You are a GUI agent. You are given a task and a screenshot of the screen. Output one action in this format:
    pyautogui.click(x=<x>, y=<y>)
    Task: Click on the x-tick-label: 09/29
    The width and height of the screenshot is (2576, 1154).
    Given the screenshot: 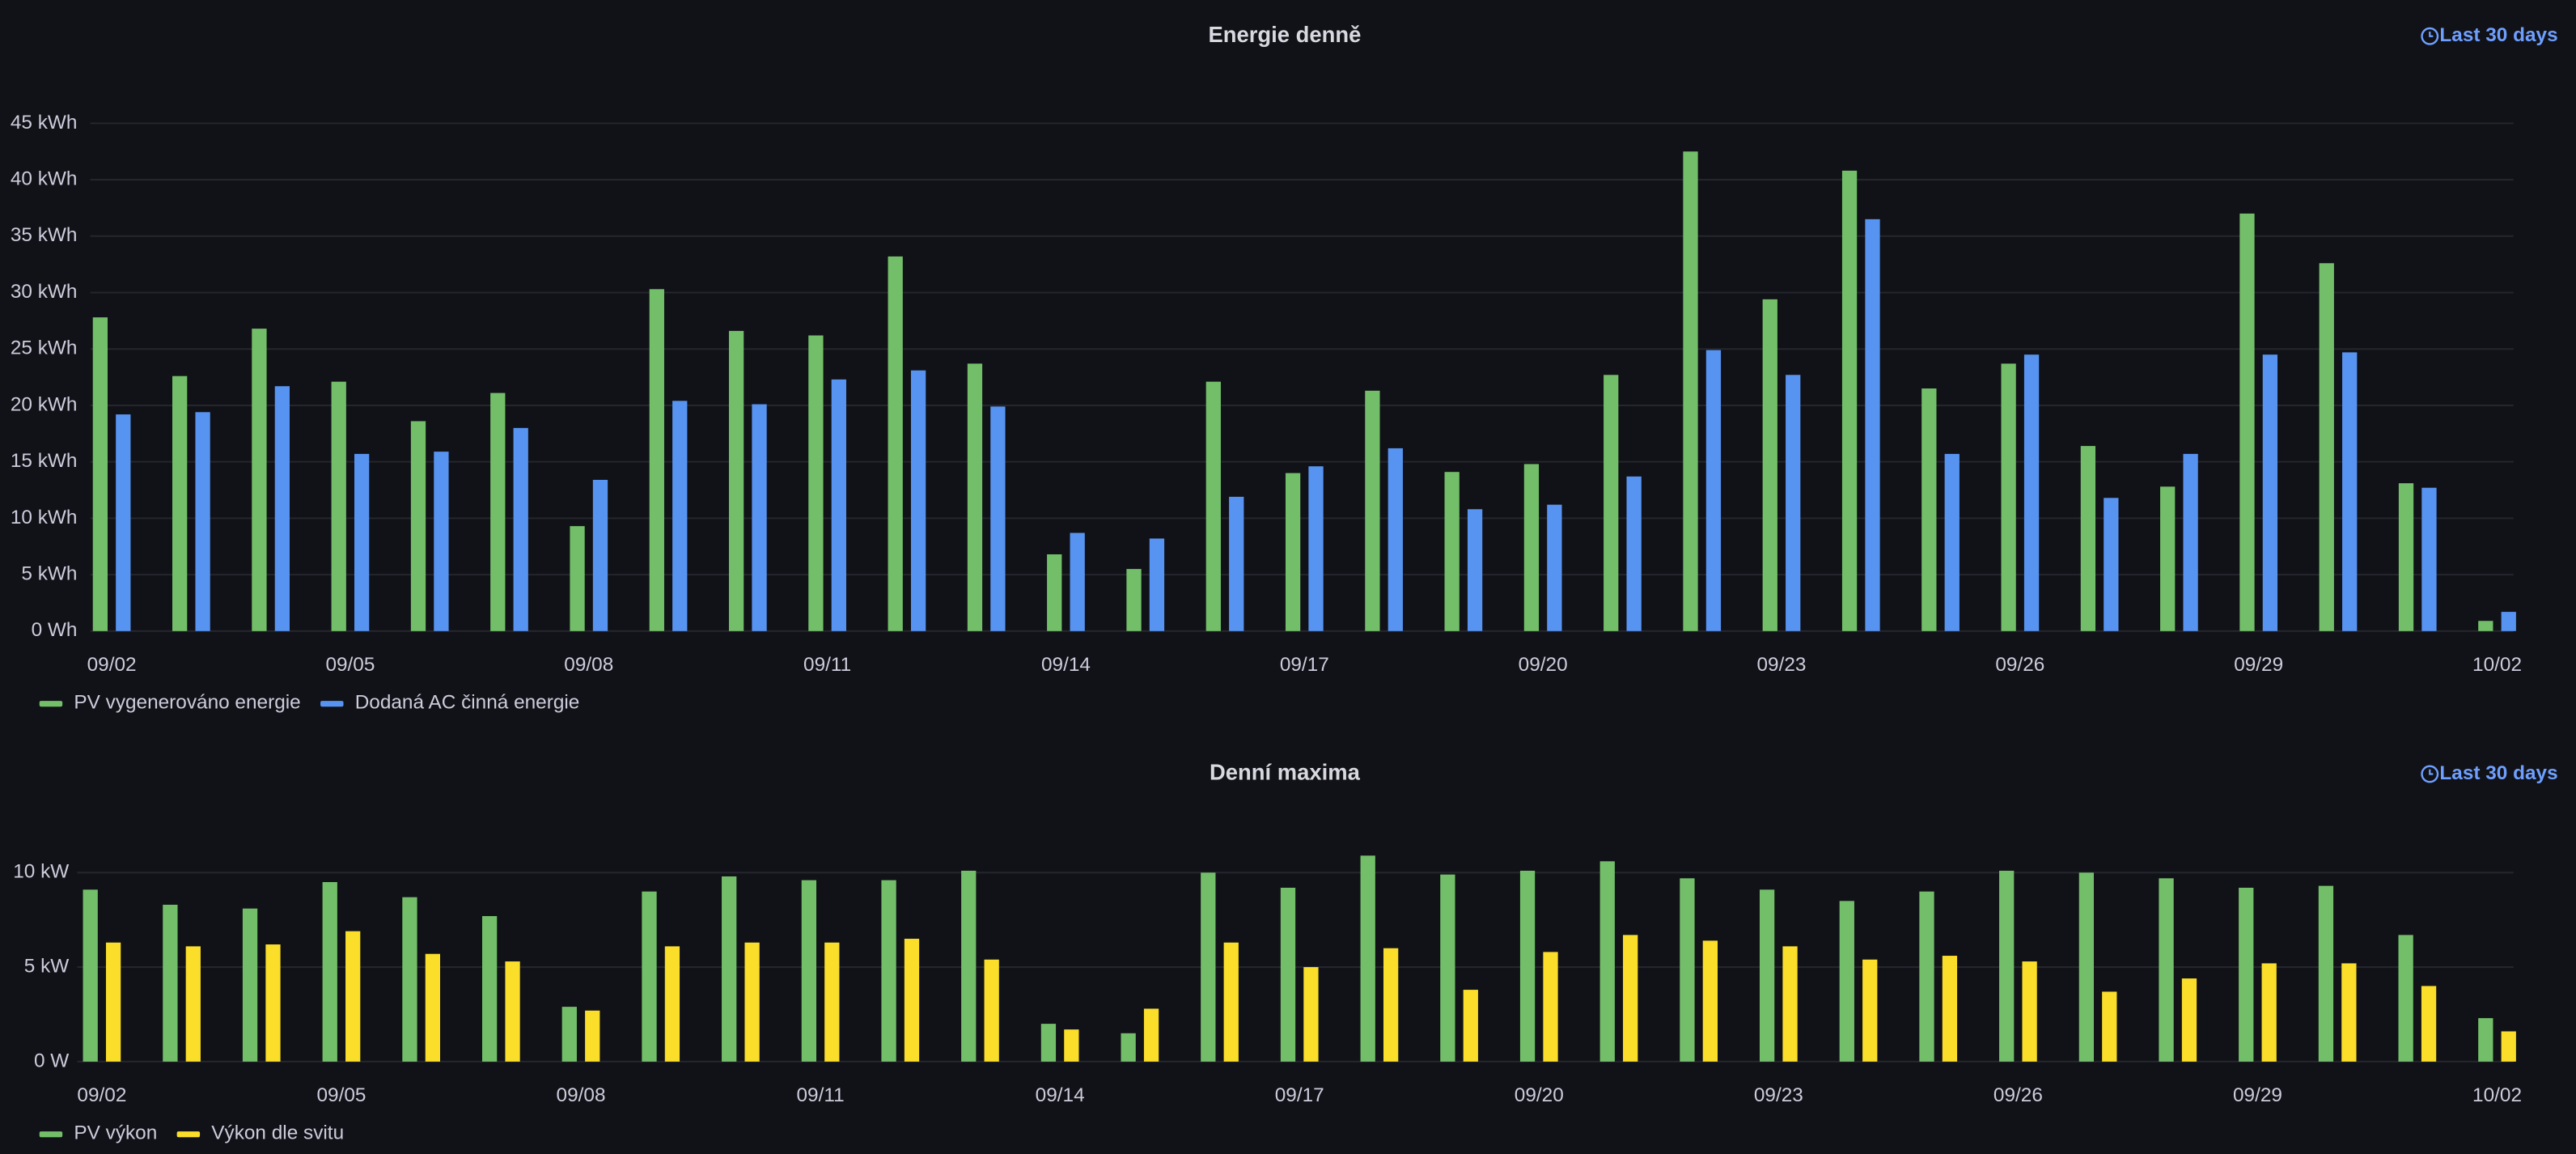 What is the action you would take?
    pyautogui.click(x=2257, y=1095)
    